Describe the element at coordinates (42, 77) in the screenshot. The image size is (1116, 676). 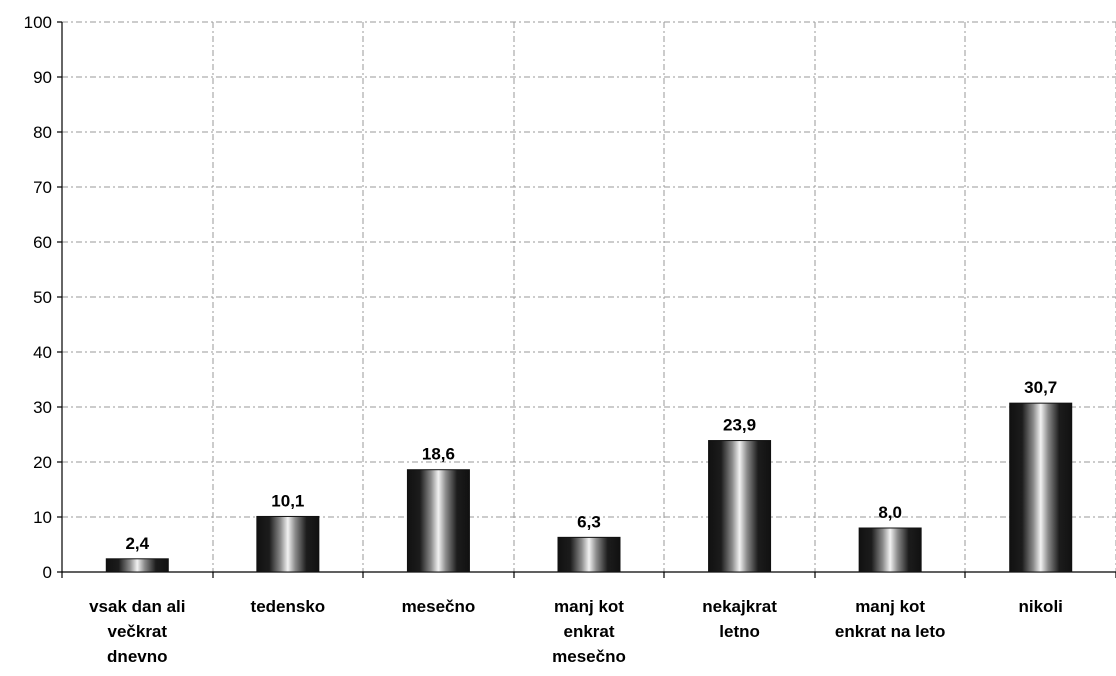
I see `y-tick-label: 90` at that location.